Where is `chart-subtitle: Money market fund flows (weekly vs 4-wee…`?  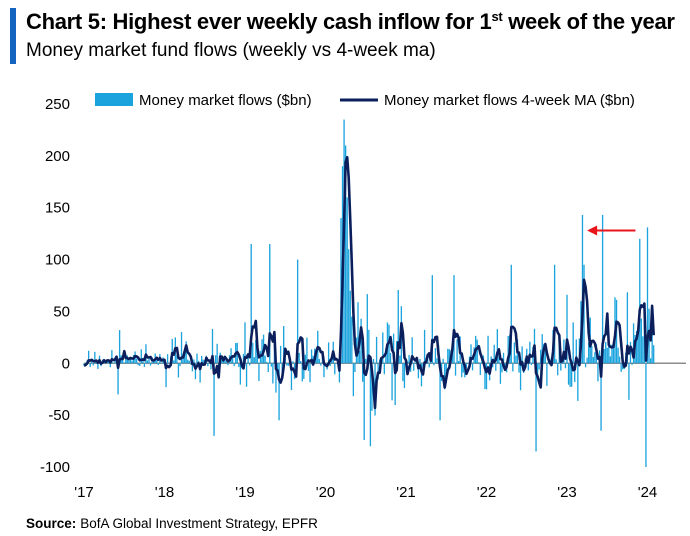
chart-subtitle: Money market fund flows (weekly vs 4-wee… is located at coordinates (231, 50).